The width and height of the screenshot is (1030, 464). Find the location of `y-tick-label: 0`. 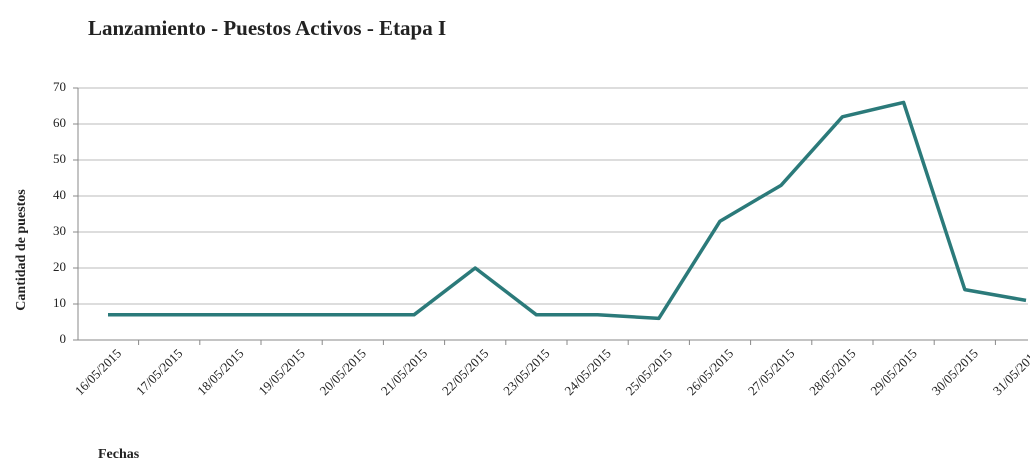

y-tick-label: 0 is located at coordinates (63, 338).